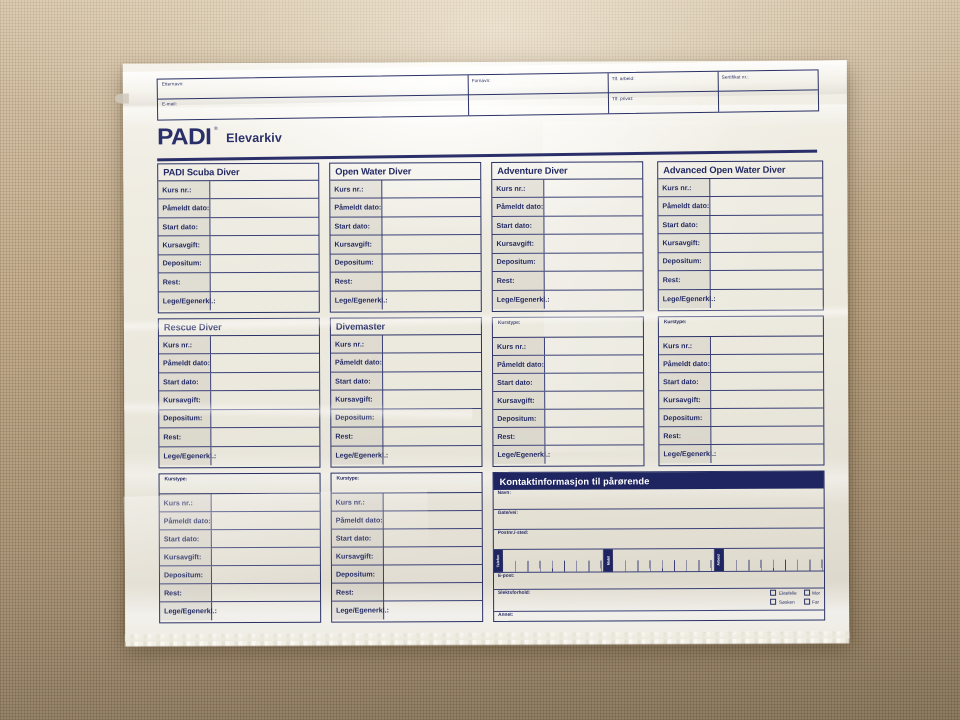 This screenshot has width=960, height=720. Describe the element at coordinates (549, 560) in the screenshot. I see `contact-phone-cell-telefon: Telefon` at that location.